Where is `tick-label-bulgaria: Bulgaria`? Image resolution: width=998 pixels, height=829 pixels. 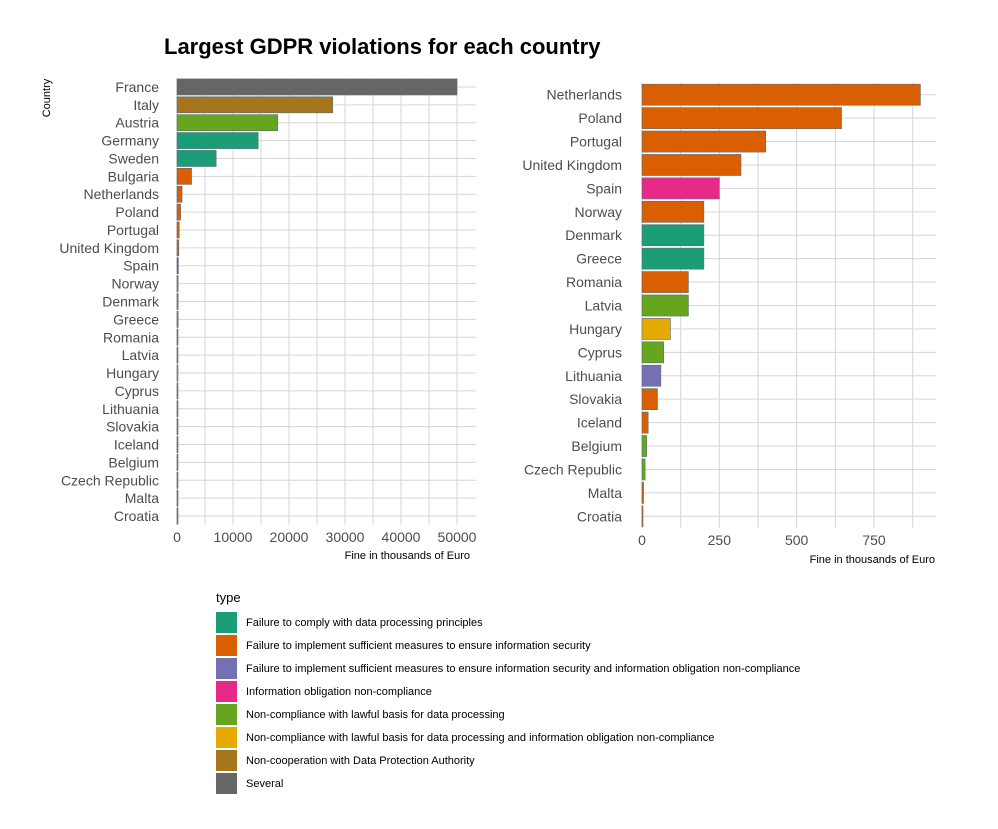 tick-label-bulgaria: Bulgaria is located at coordinates (134, 176).